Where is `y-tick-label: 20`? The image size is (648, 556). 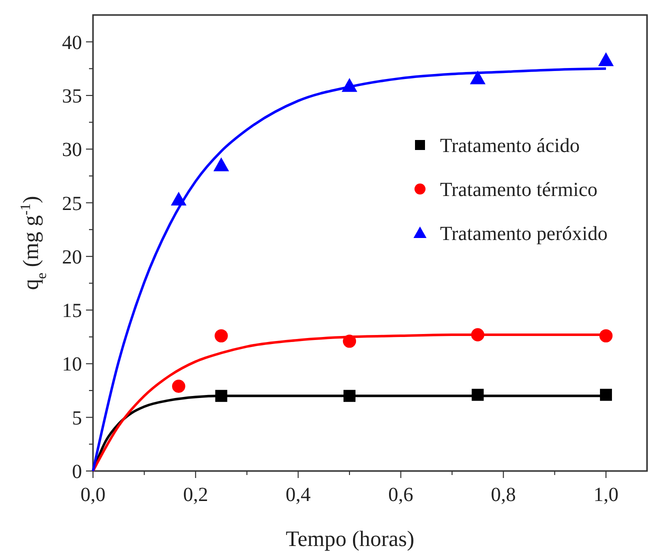
y-tick-label: 20 is located at coordinates (72, 257).